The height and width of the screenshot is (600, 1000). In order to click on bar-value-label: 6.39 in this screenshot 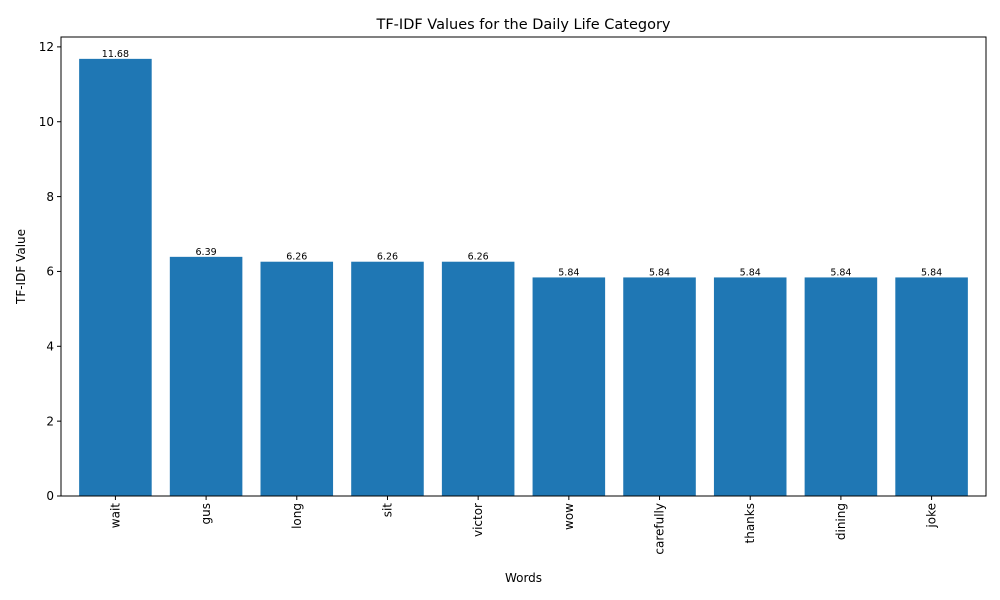, I will do `click(206, 252)`.